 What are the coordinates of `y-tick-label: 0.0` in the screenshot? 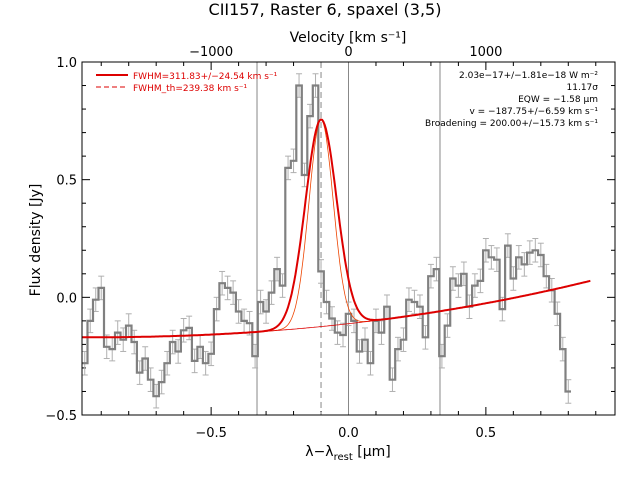 It's located at (66, 298).